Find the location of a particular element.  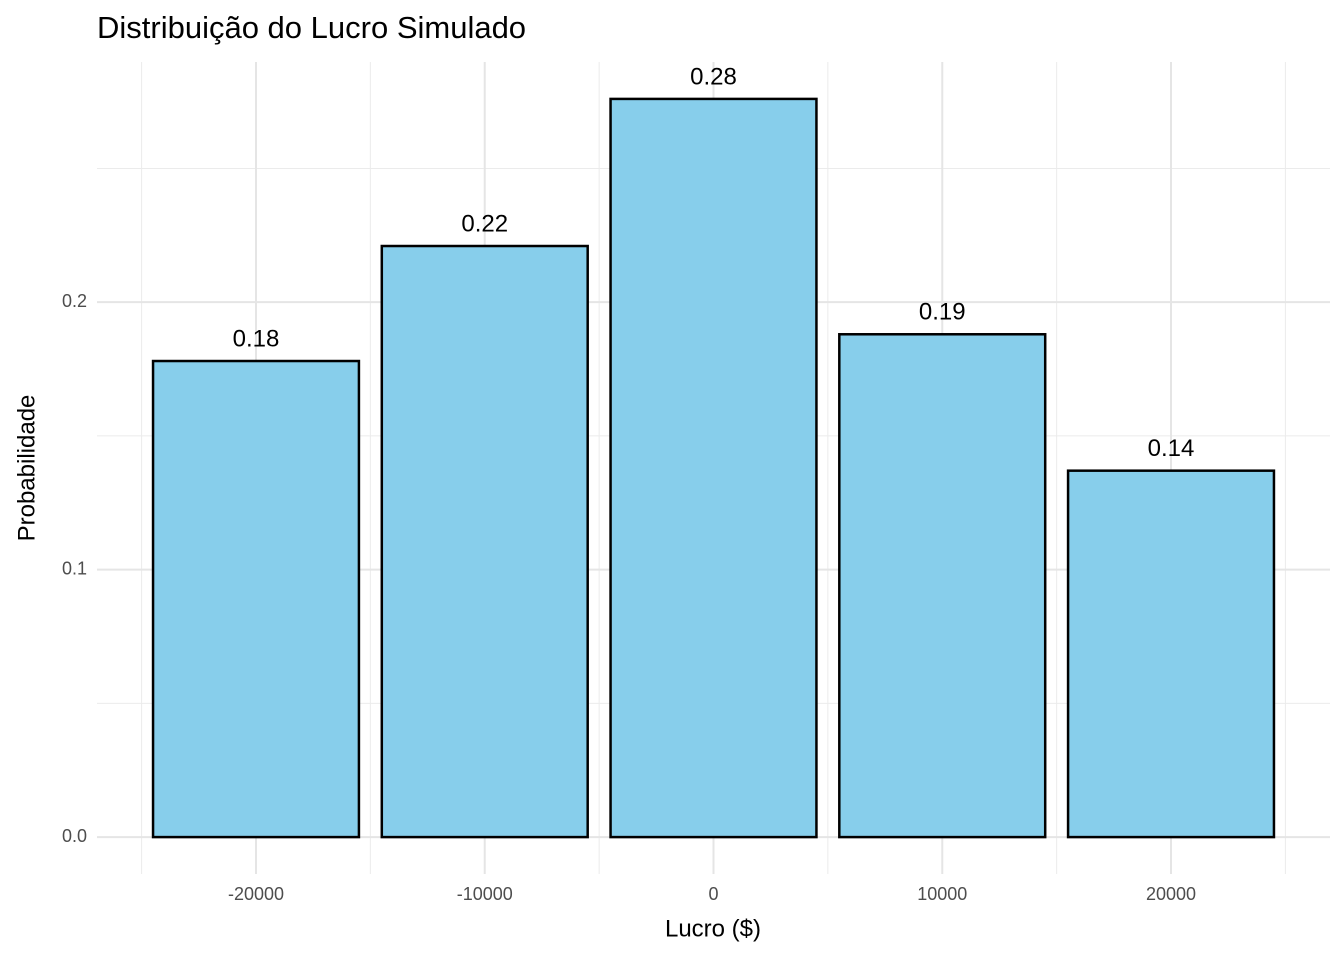

value-label: 0.22 is located at coordinates (484, 223).